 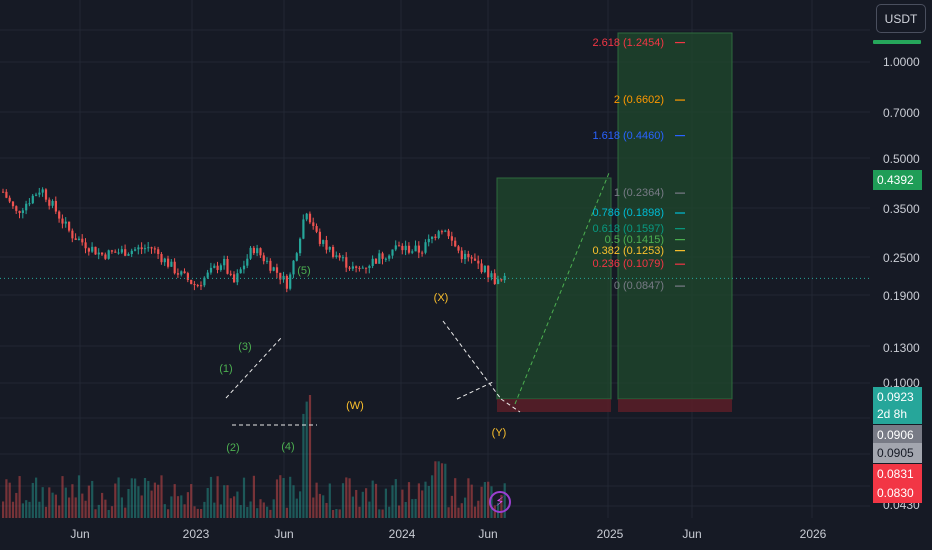 I want to click on wave-label: (3), so click(x=245, y=347).